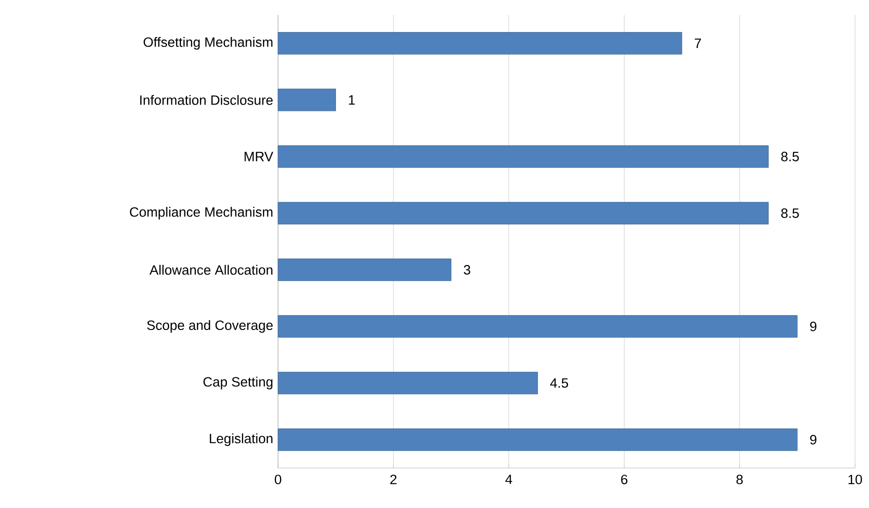  Describe the element at coordinates (210, 326) in the screenshot. I see `y-tick-label: Scope and Coverage` at that location.